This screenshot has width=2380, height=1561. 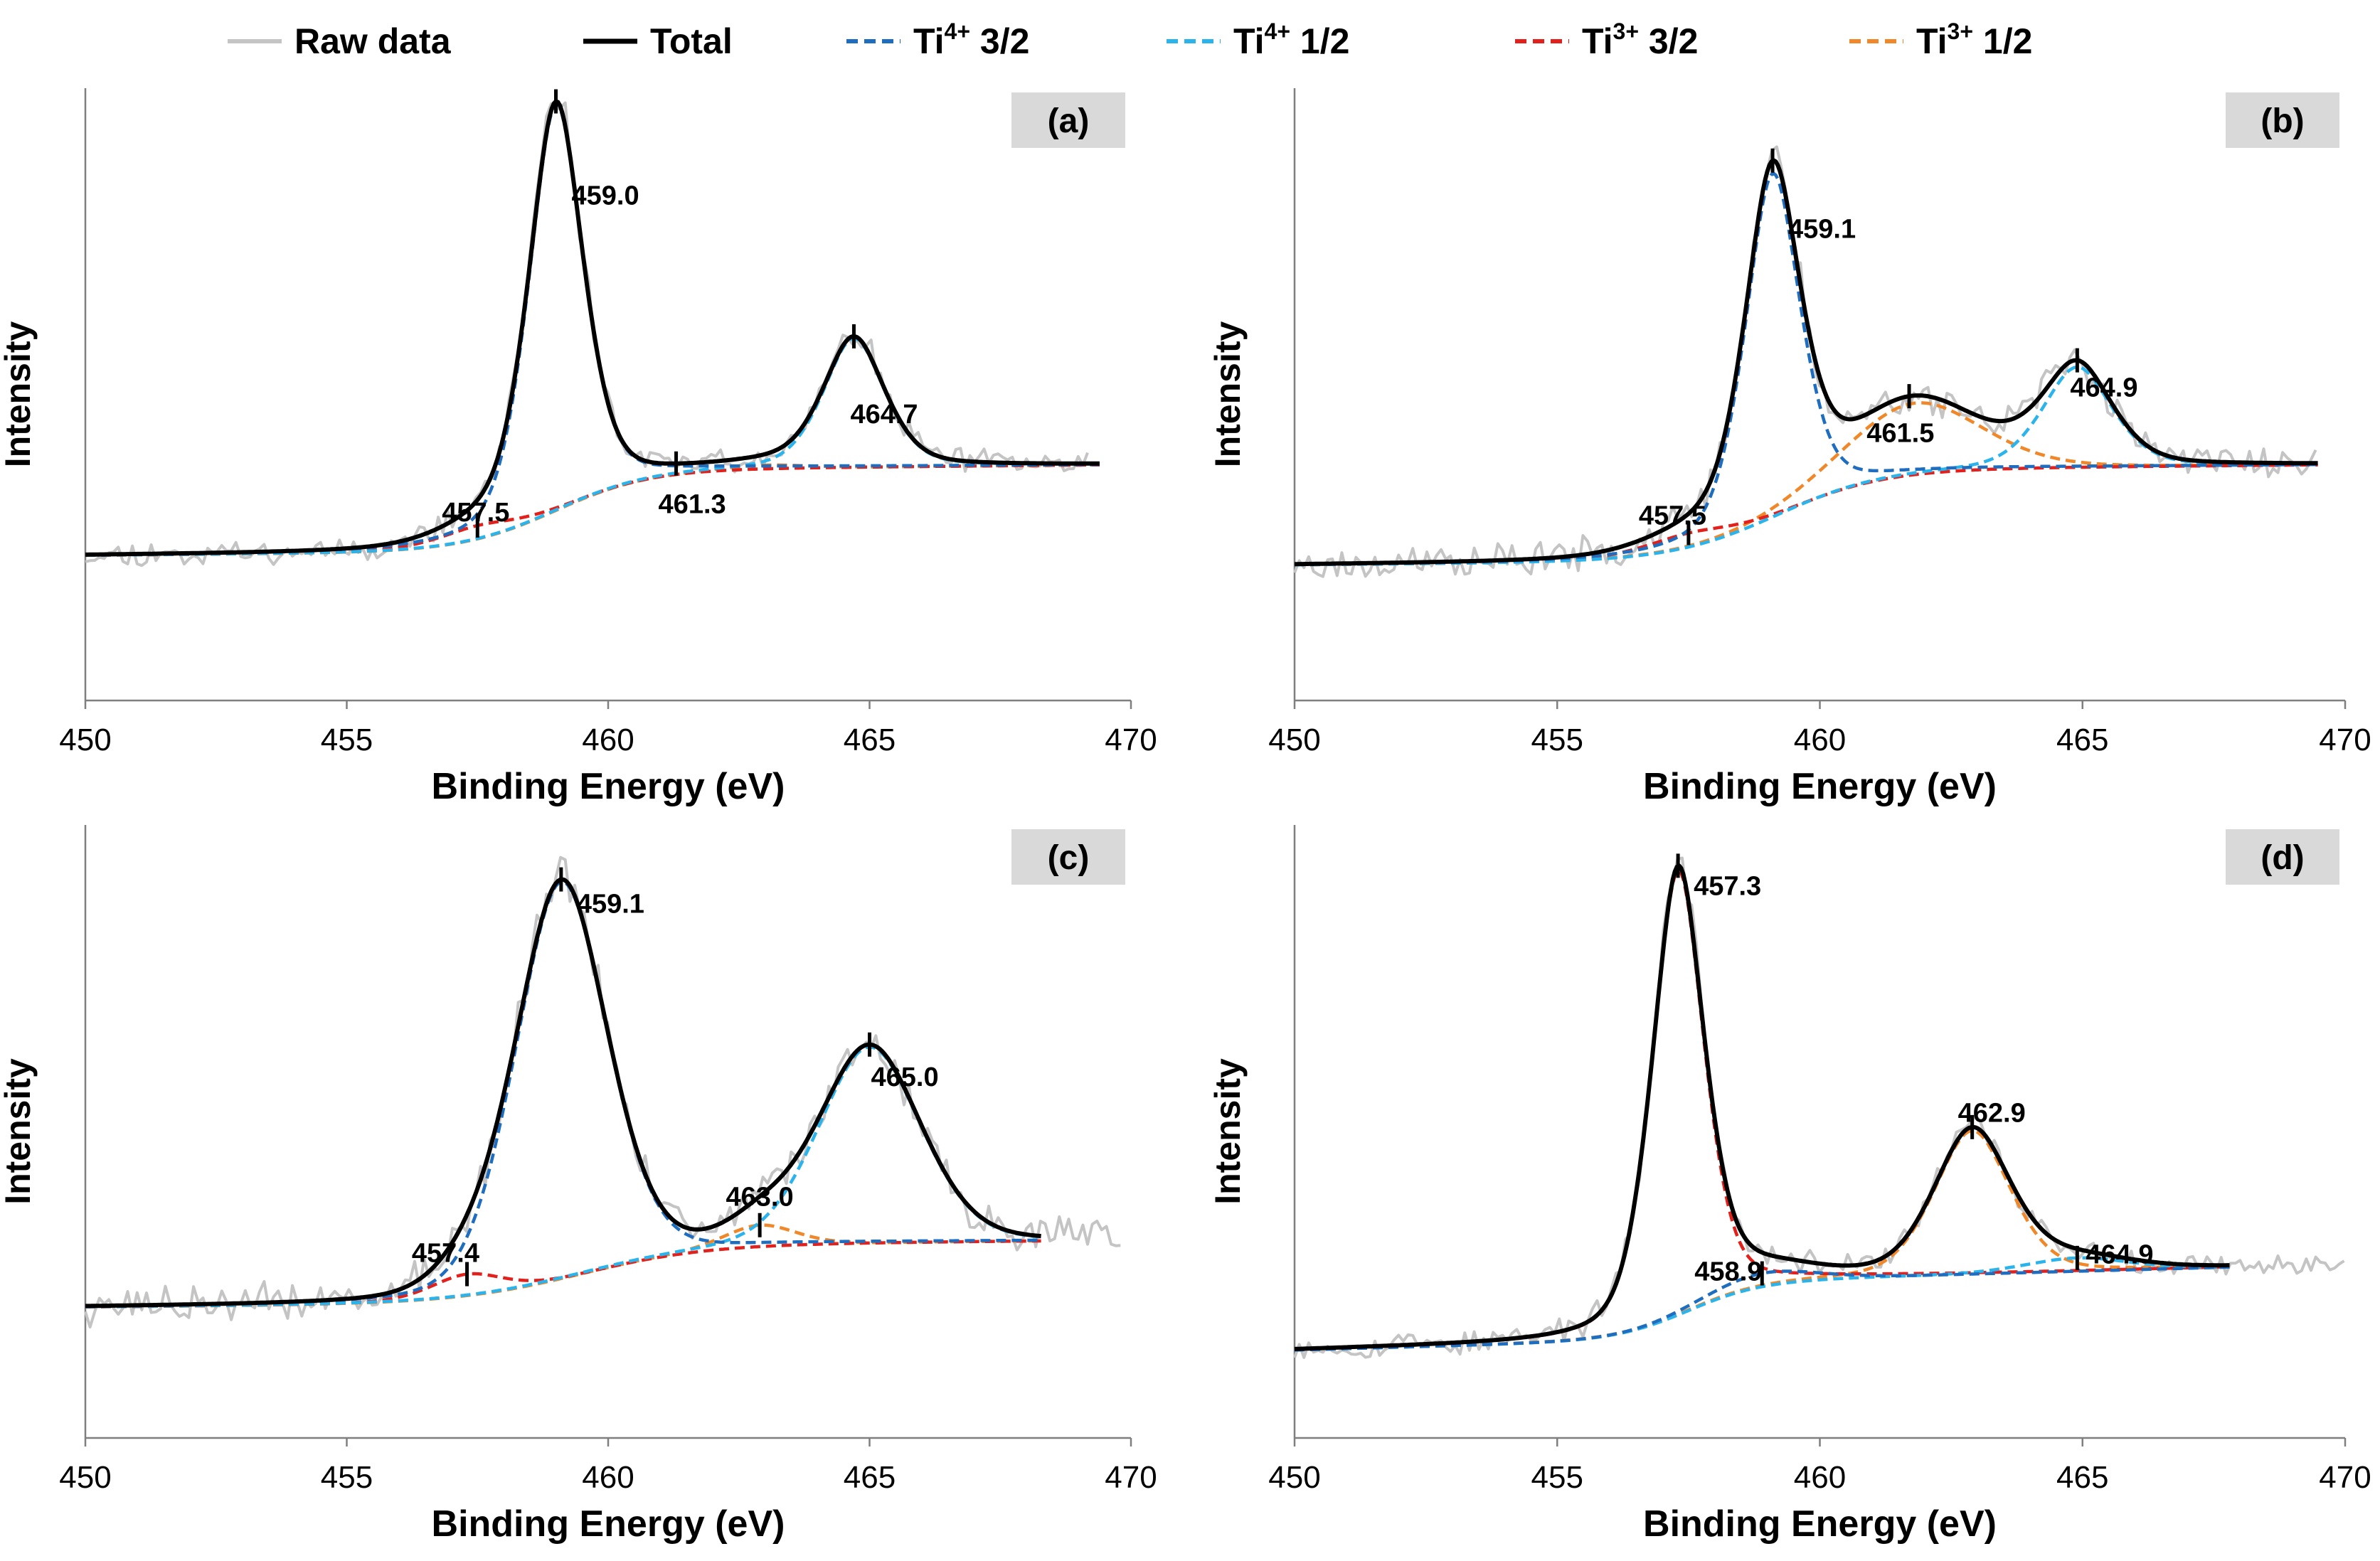 I want to click on peak-annotation: 464.7, so click(x=884, y=415).